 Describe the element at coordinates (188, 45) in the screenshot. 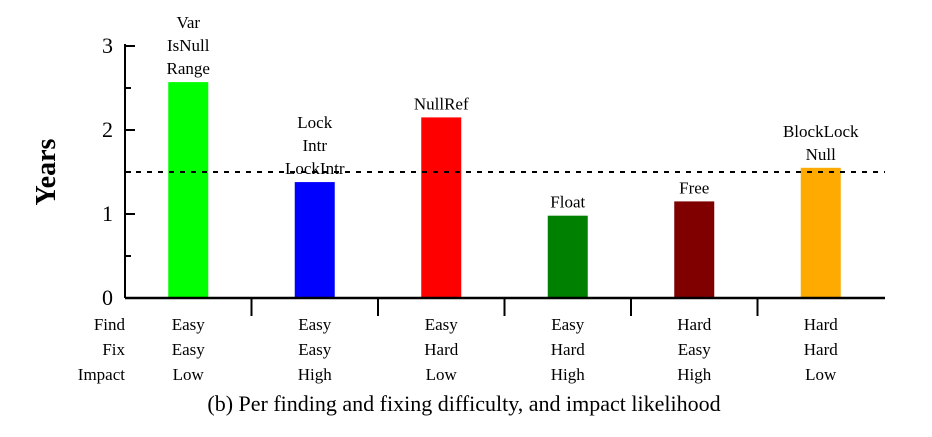

I see `bar-label-0-1: IsNull` at that location.